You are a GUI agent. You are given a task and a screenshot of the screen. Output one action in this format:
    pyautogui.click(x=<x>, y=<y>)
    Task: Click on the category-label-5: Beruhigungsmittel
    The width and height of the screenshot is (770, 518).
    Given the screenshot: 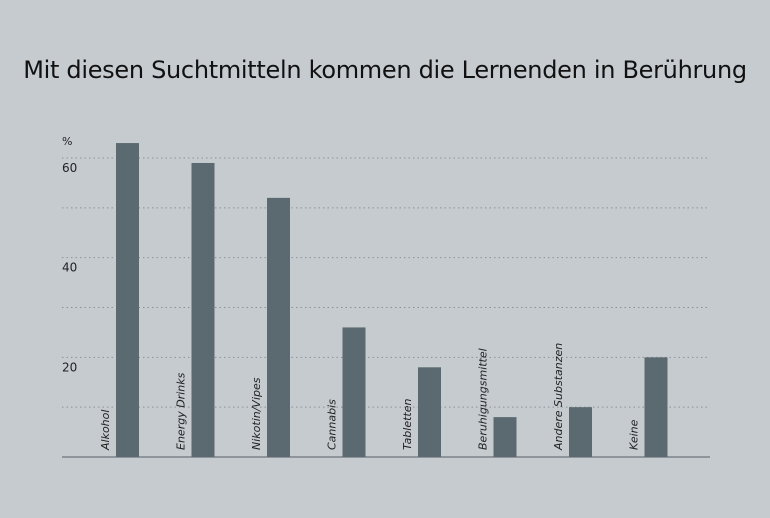 What is the action you would take?
    pyautogui.click(x=483, y=399)
    